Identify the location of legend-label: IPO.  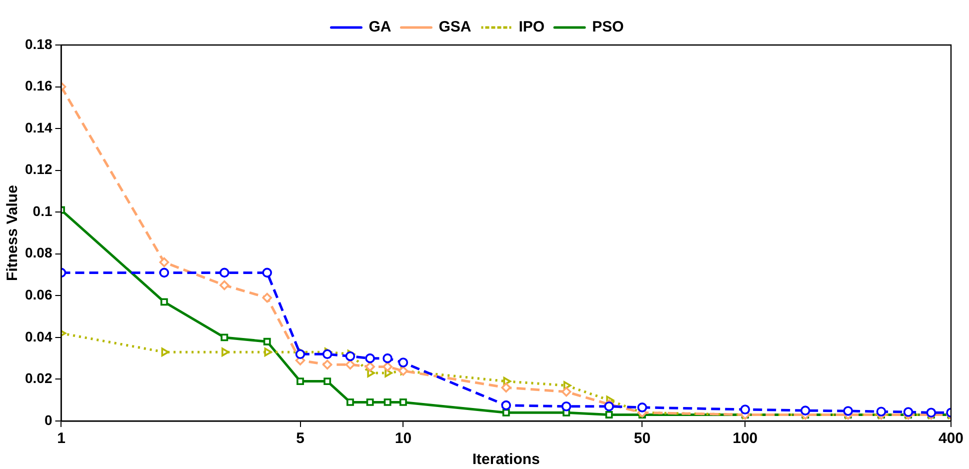
(531, 27).